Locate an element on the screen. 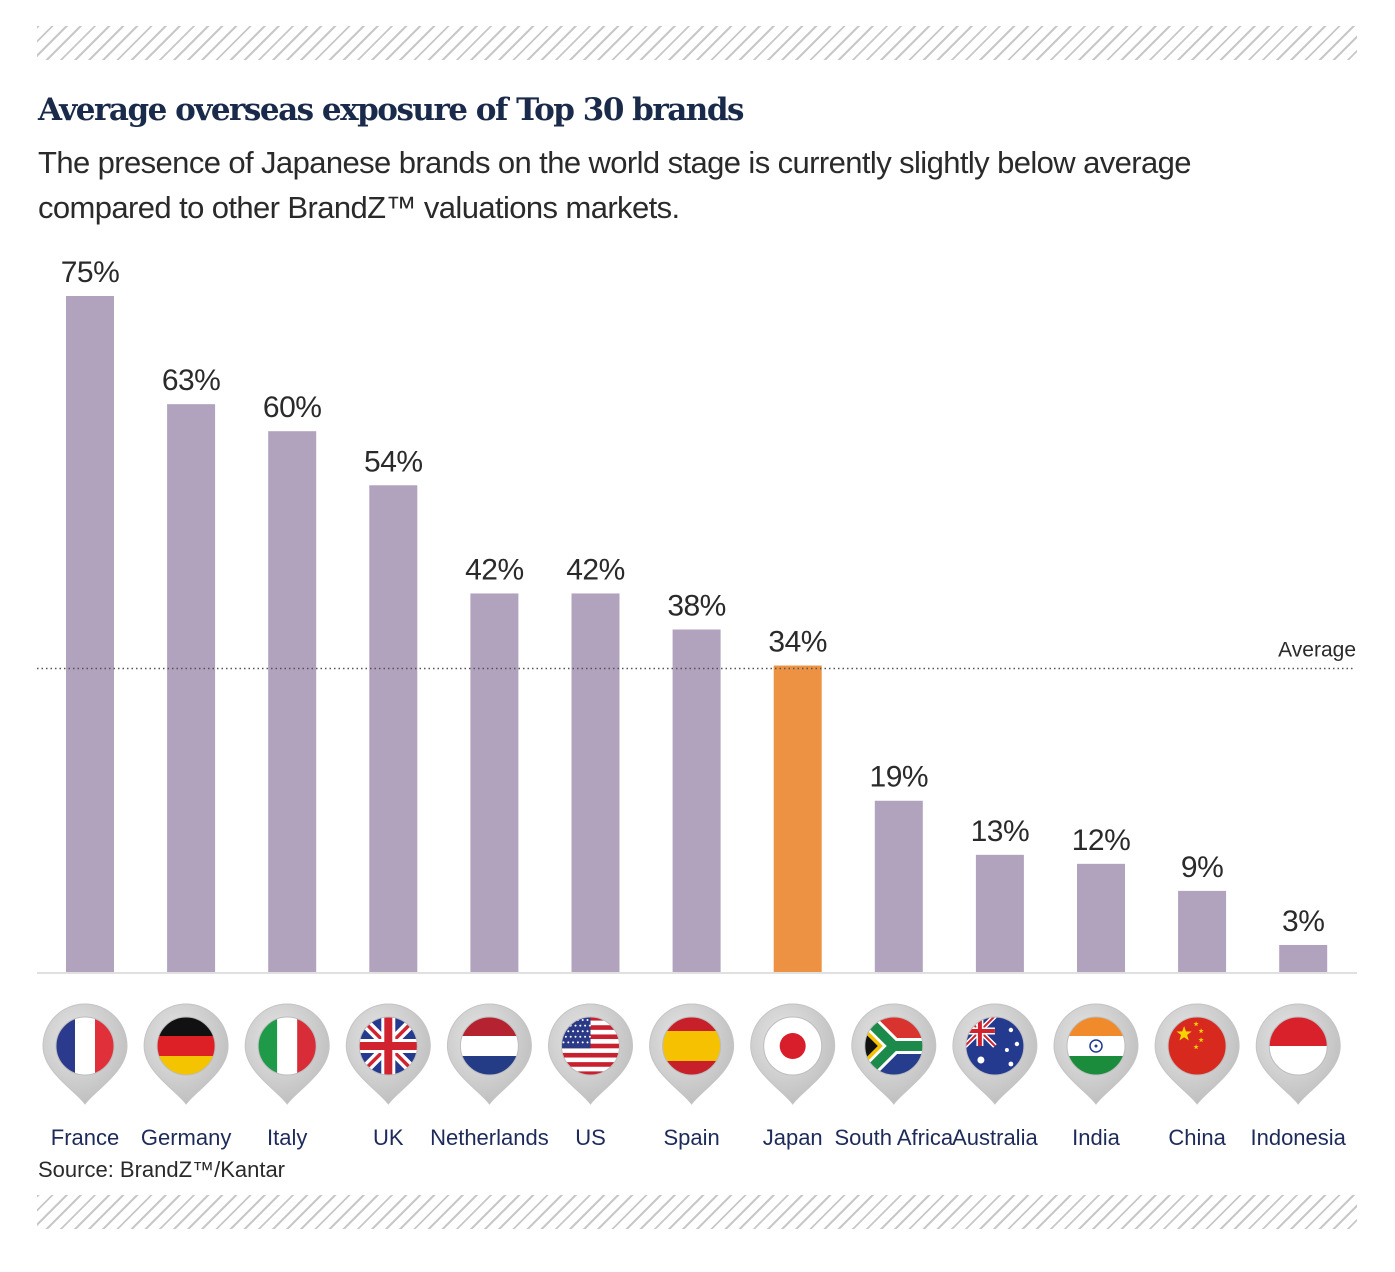 Image resolution: width=1395 pixels, height=1272 pixels. value-label-japan: 34% is located at coordinates (797, 642).